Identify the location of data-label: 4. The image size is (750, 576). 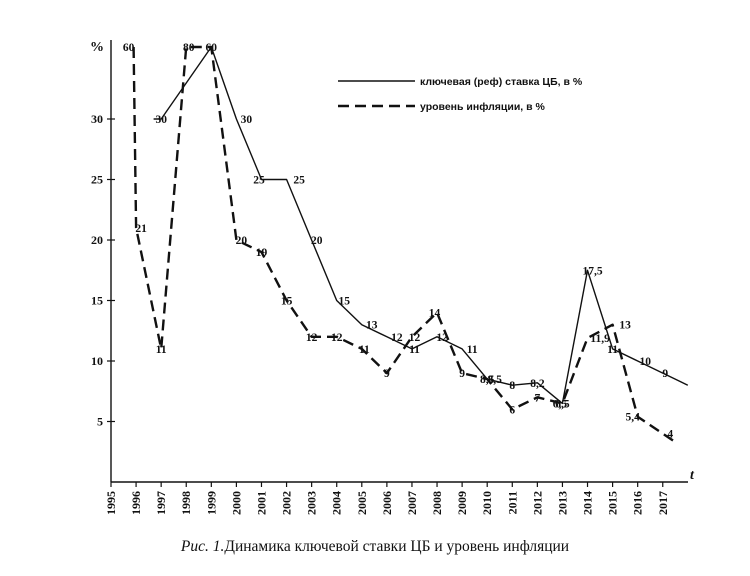
(670, 435).